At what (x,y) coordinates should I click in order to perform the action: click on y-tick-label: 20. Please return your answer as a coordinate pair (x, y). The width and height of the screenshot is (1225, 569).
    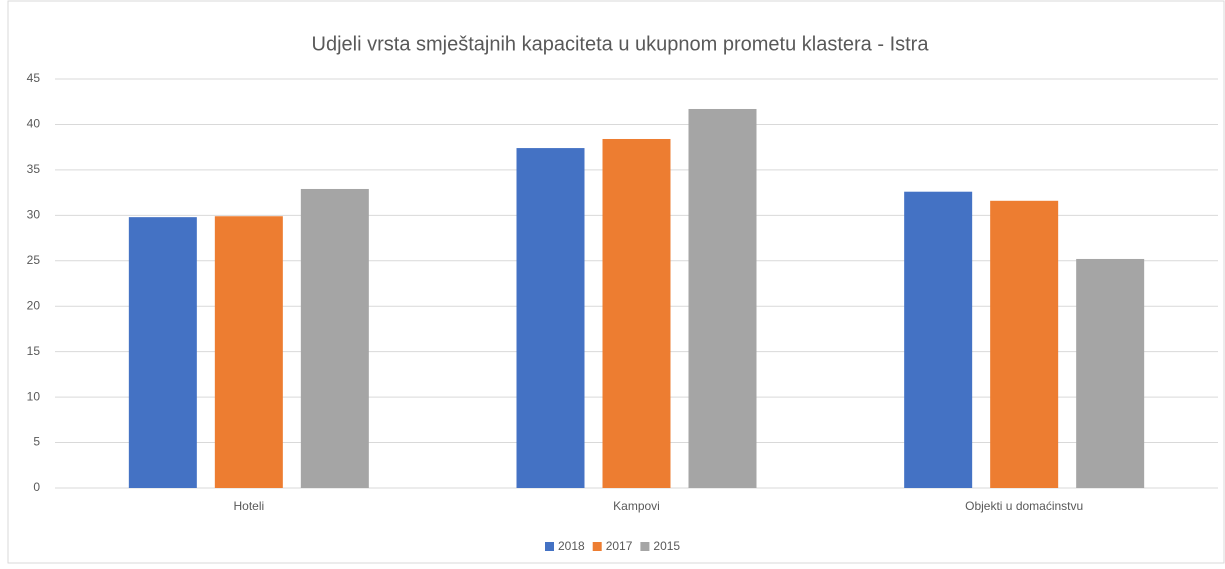
    Looking at the image, I should click on (34, 305).